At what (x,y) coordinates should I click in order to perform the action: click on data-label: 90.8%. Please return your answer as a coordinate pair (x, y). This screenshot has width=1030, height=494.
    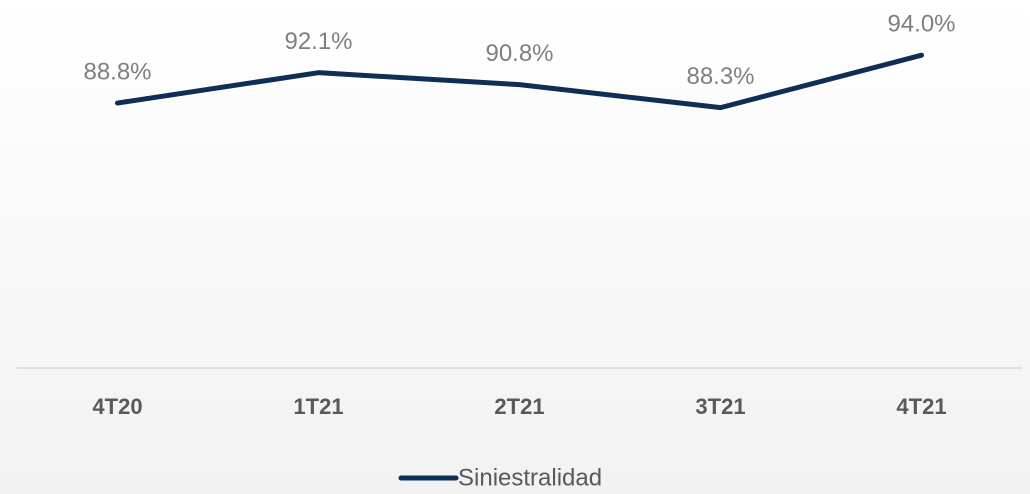
    Looking at the image, I should click on (519, 53).